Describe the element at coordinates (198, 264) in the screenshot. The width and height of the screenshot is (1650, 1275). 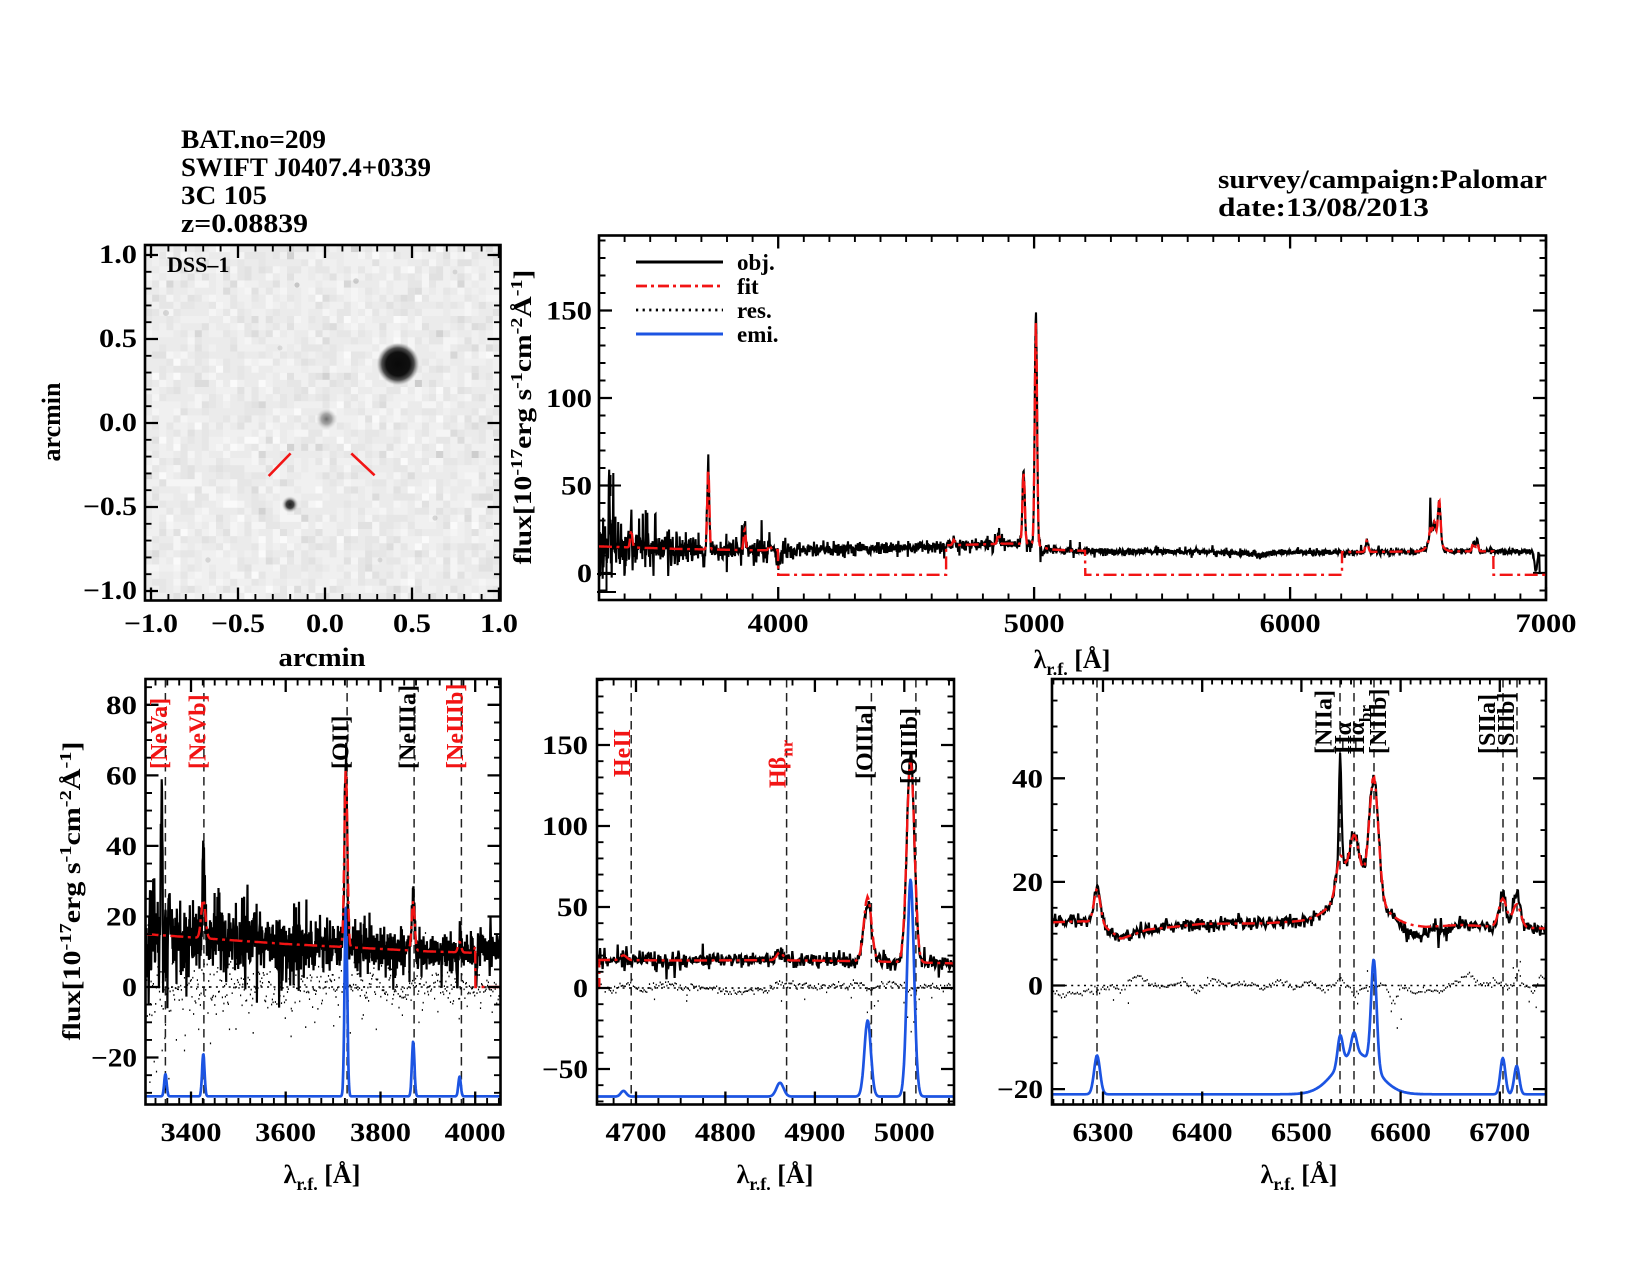
I see `svg-text: DSS–1` at that location.